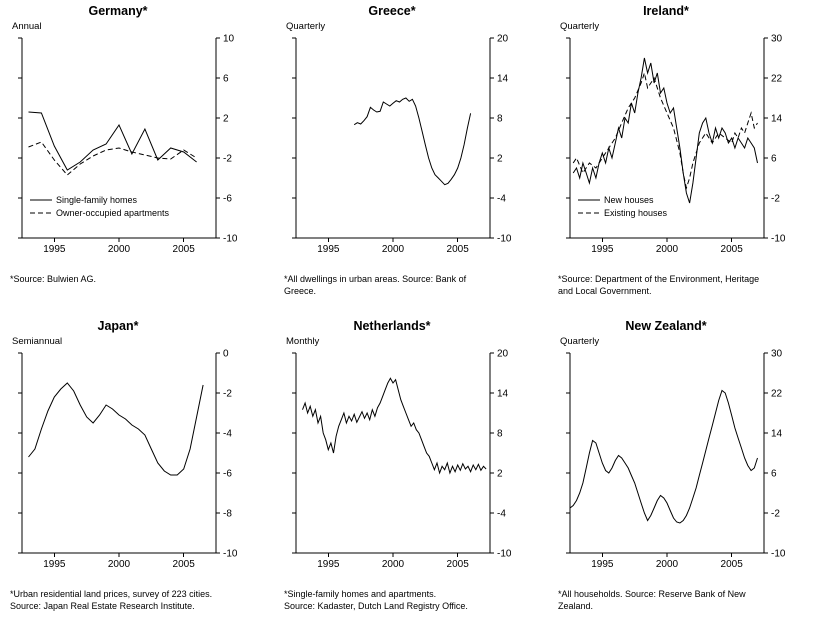 The image size is (823, 631). What do you see at coordinates (666, 11) in the screenshot?
I see `chart-title: Ireland*` at bounding box center [666, 11].